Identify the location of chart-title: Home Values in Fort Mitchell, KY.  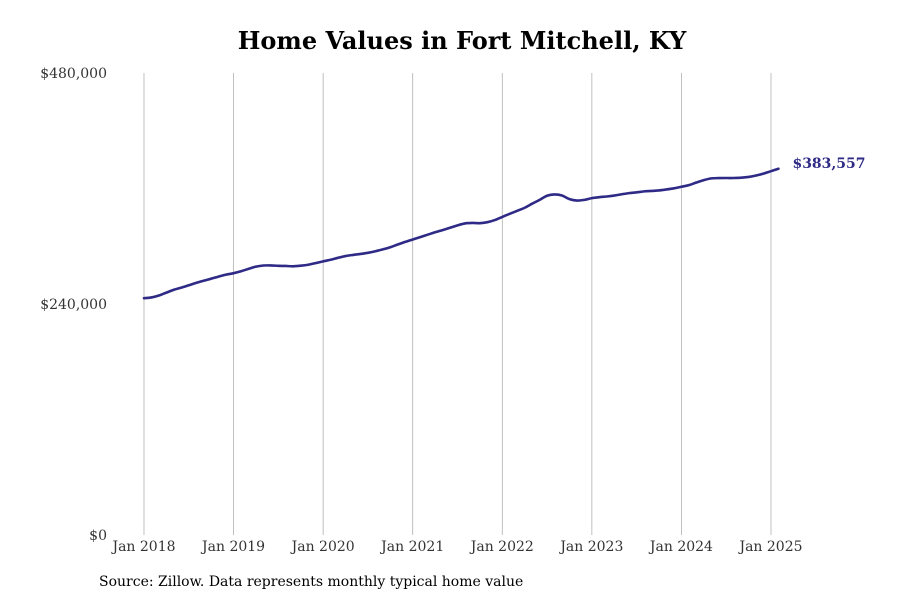
(462, 40).